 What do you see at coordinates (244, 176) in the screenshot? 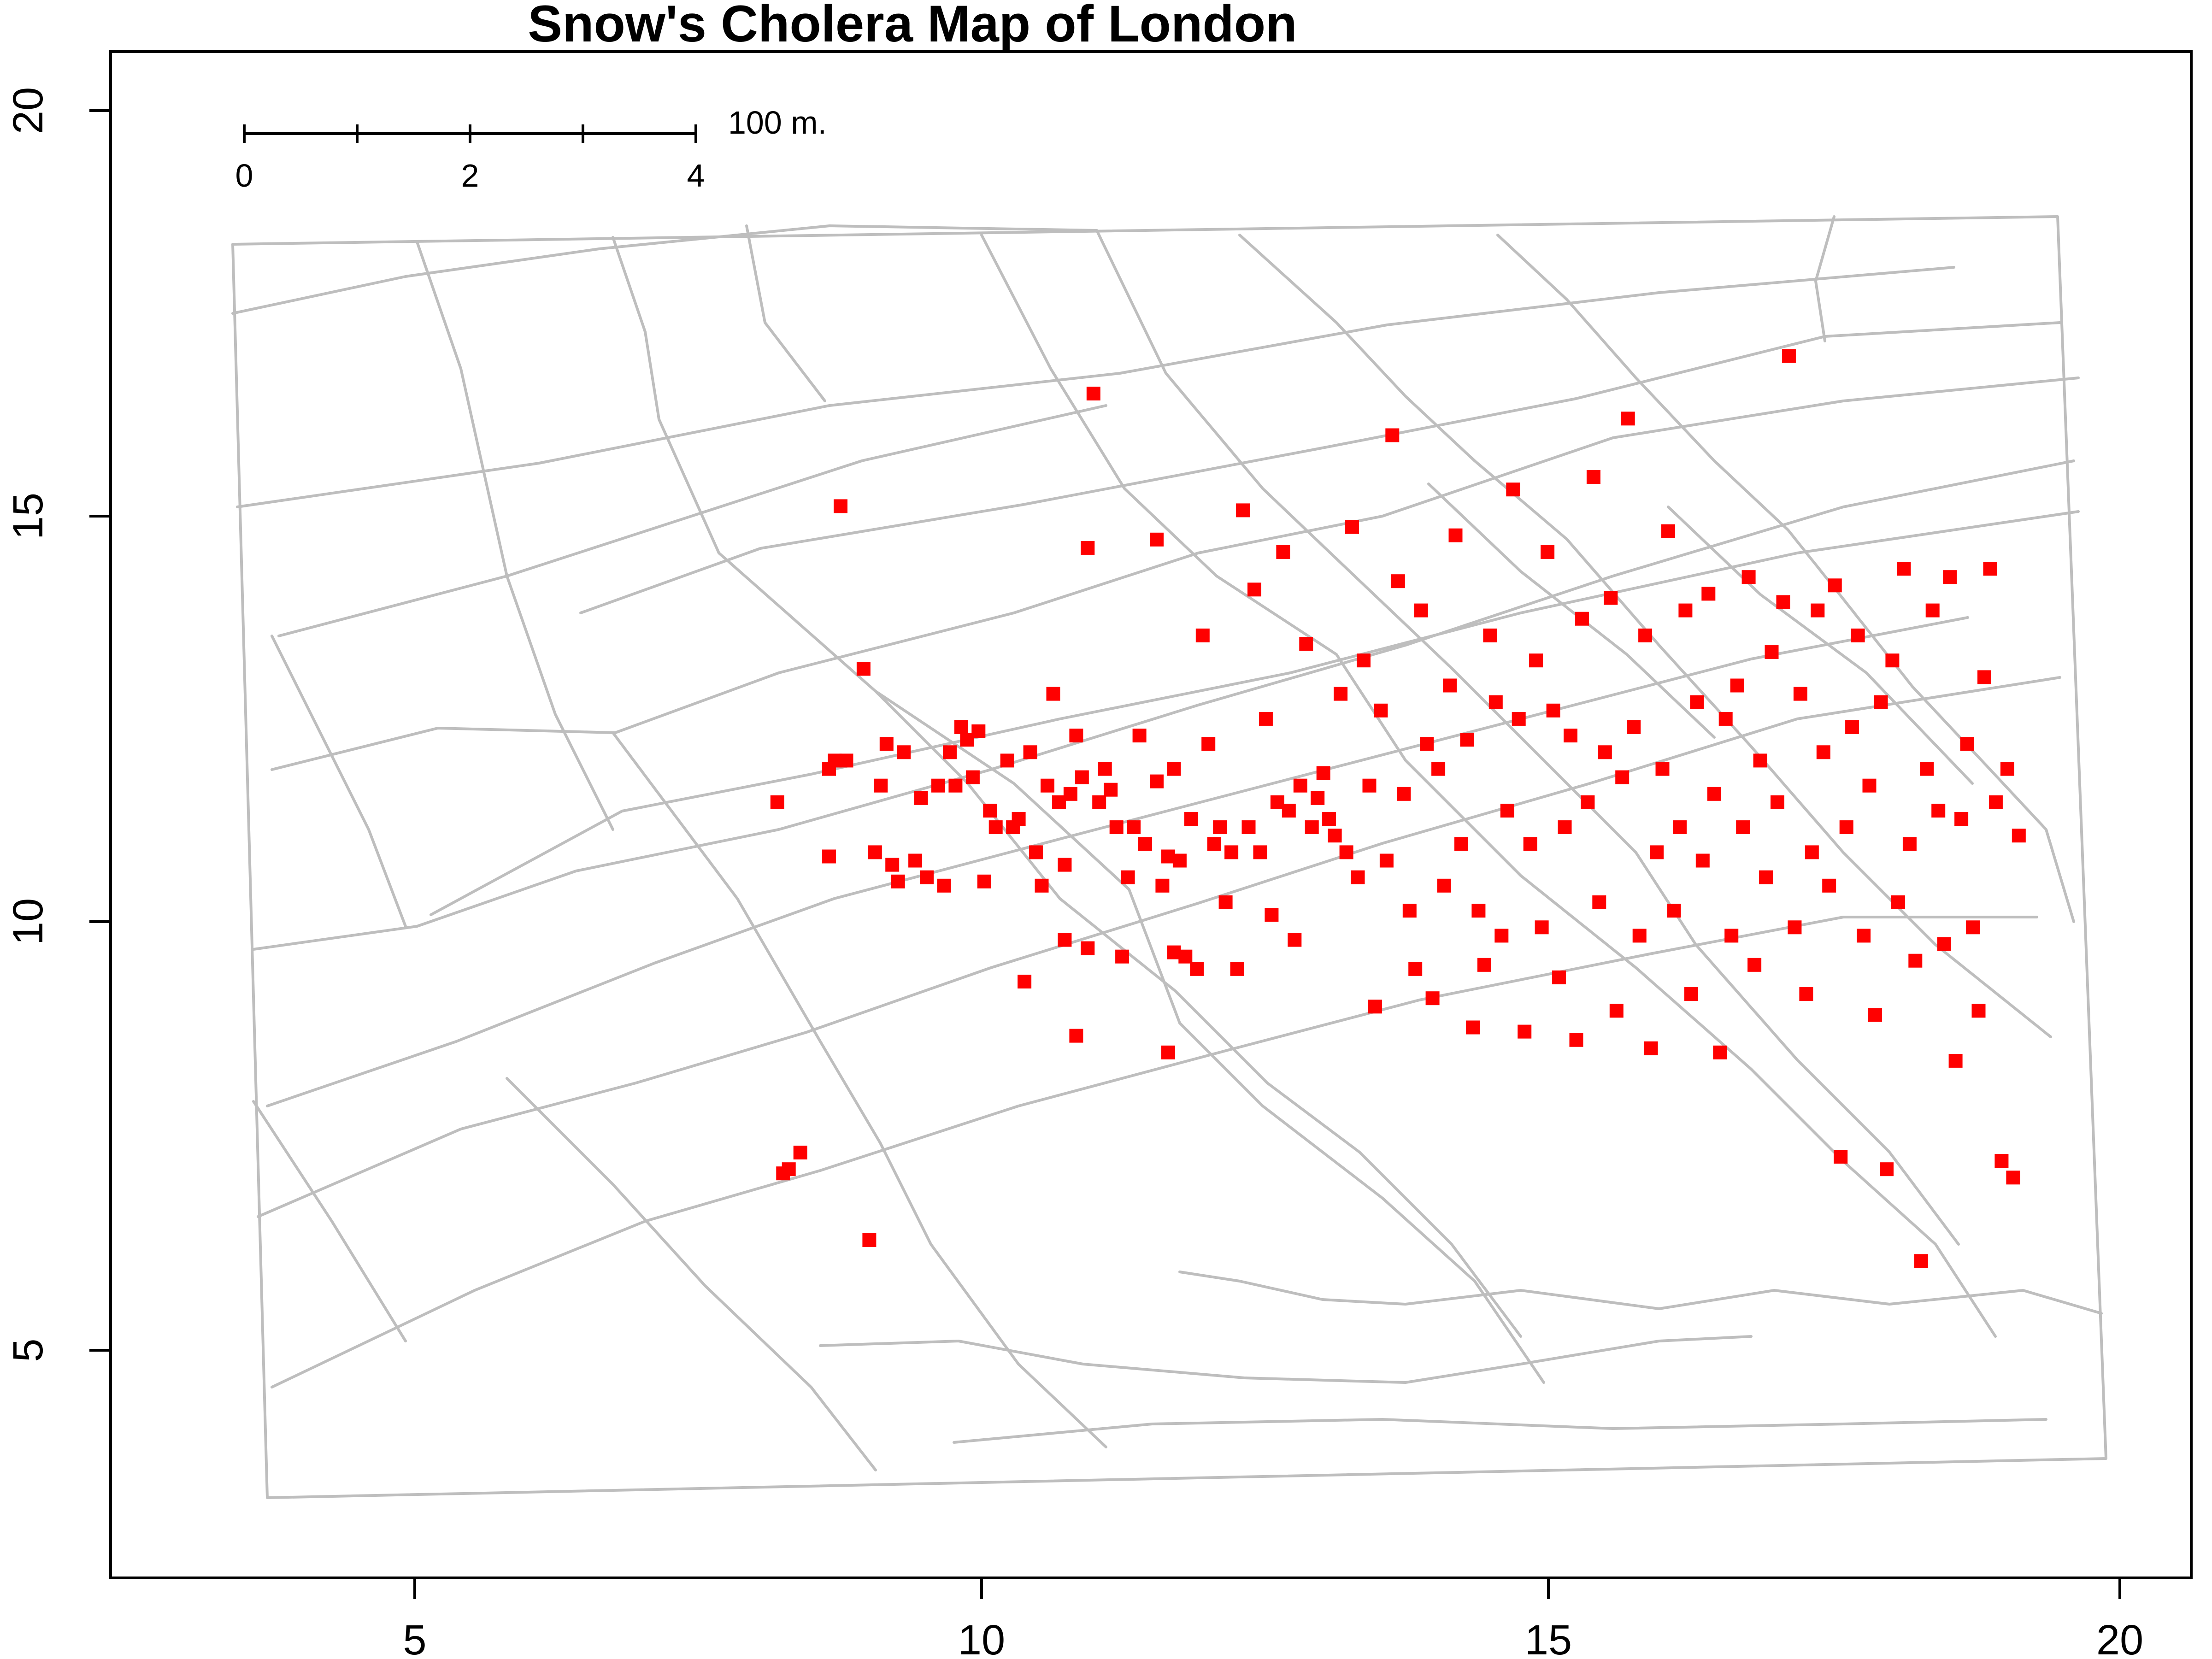
I see `scale-bar-tick-label: 0` at bounding box center [244, 176].